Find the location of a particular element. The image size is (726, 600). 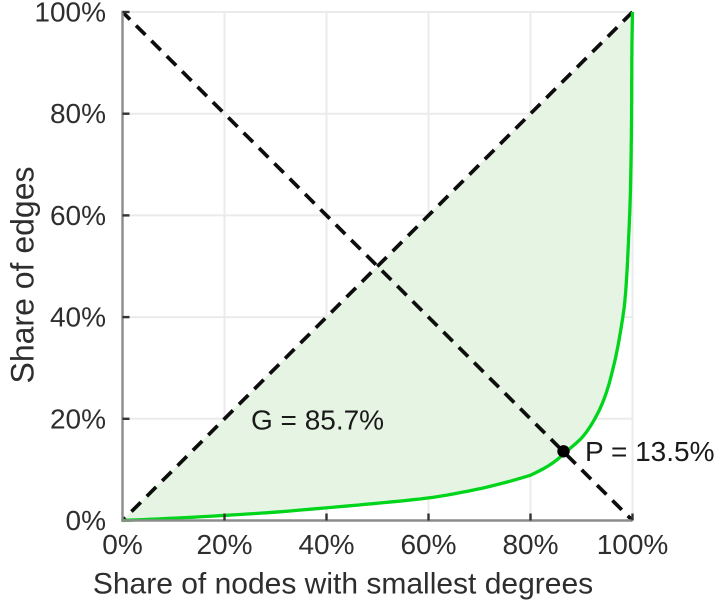

svg-text:Share of nodes with smallest d: Share of nodes with smallest degrees is located at coordinates (343, 584).